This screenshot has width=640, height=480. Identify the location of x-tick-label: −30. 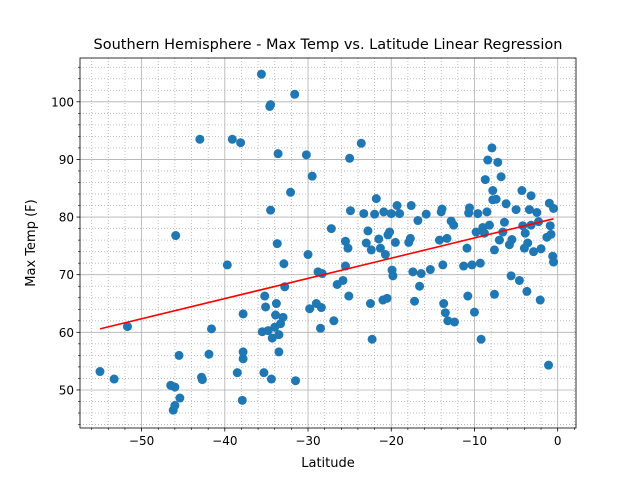
(307, 441).